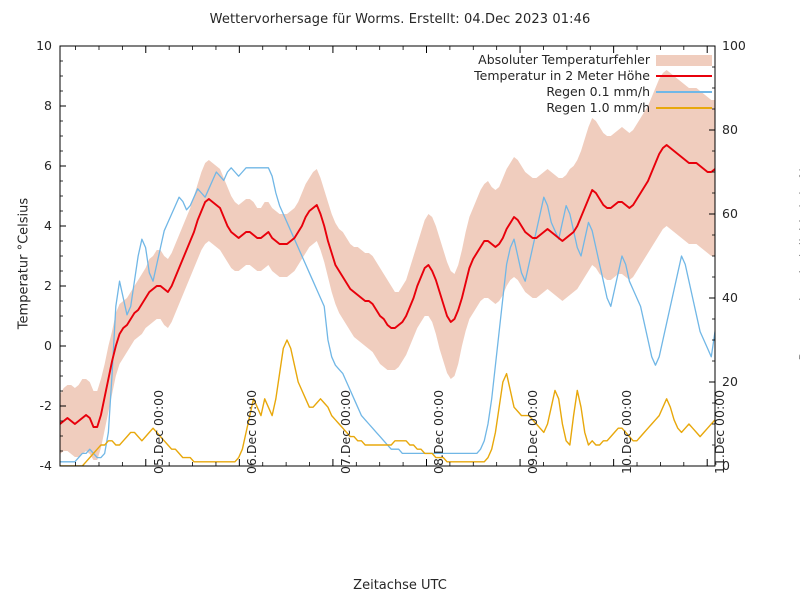 The width and height of the screenshot is (800, 600). I want to click on y-tick-label-left: 2, so click(48, 285).